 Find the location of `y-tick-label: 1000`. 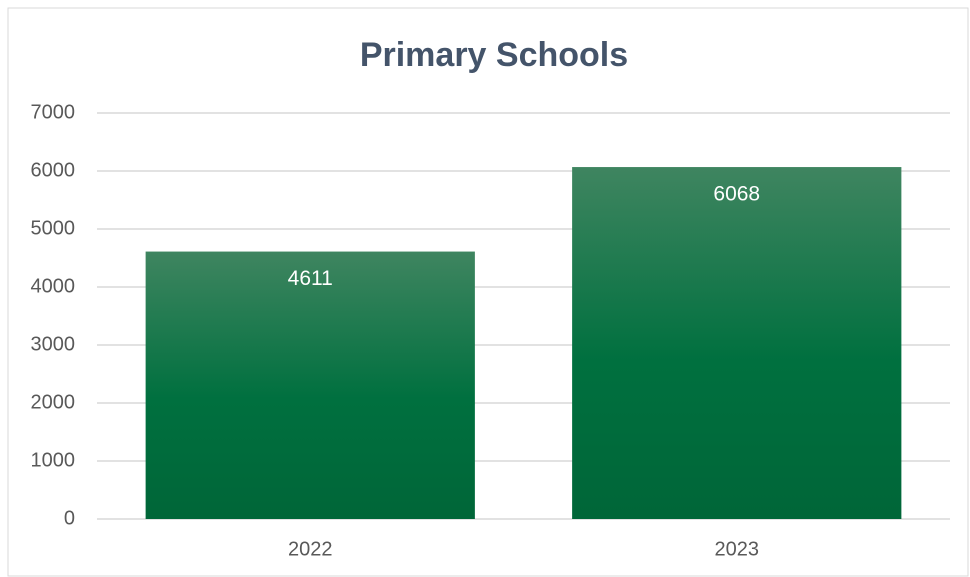

y-tick-label: 1000 is located at coordinates (53, 460).